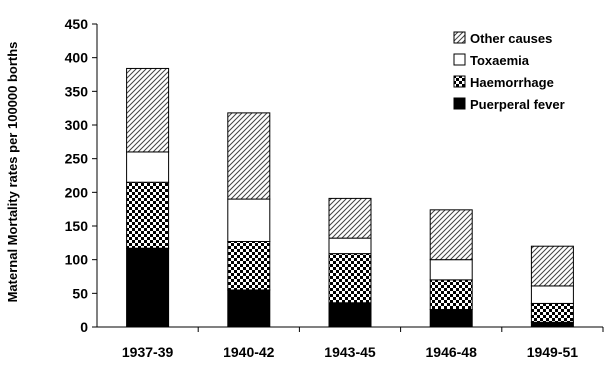 The height and width of the screenshot is (370, 611). I want to click on x-tick-label: 1943-45, so click(350, 352).